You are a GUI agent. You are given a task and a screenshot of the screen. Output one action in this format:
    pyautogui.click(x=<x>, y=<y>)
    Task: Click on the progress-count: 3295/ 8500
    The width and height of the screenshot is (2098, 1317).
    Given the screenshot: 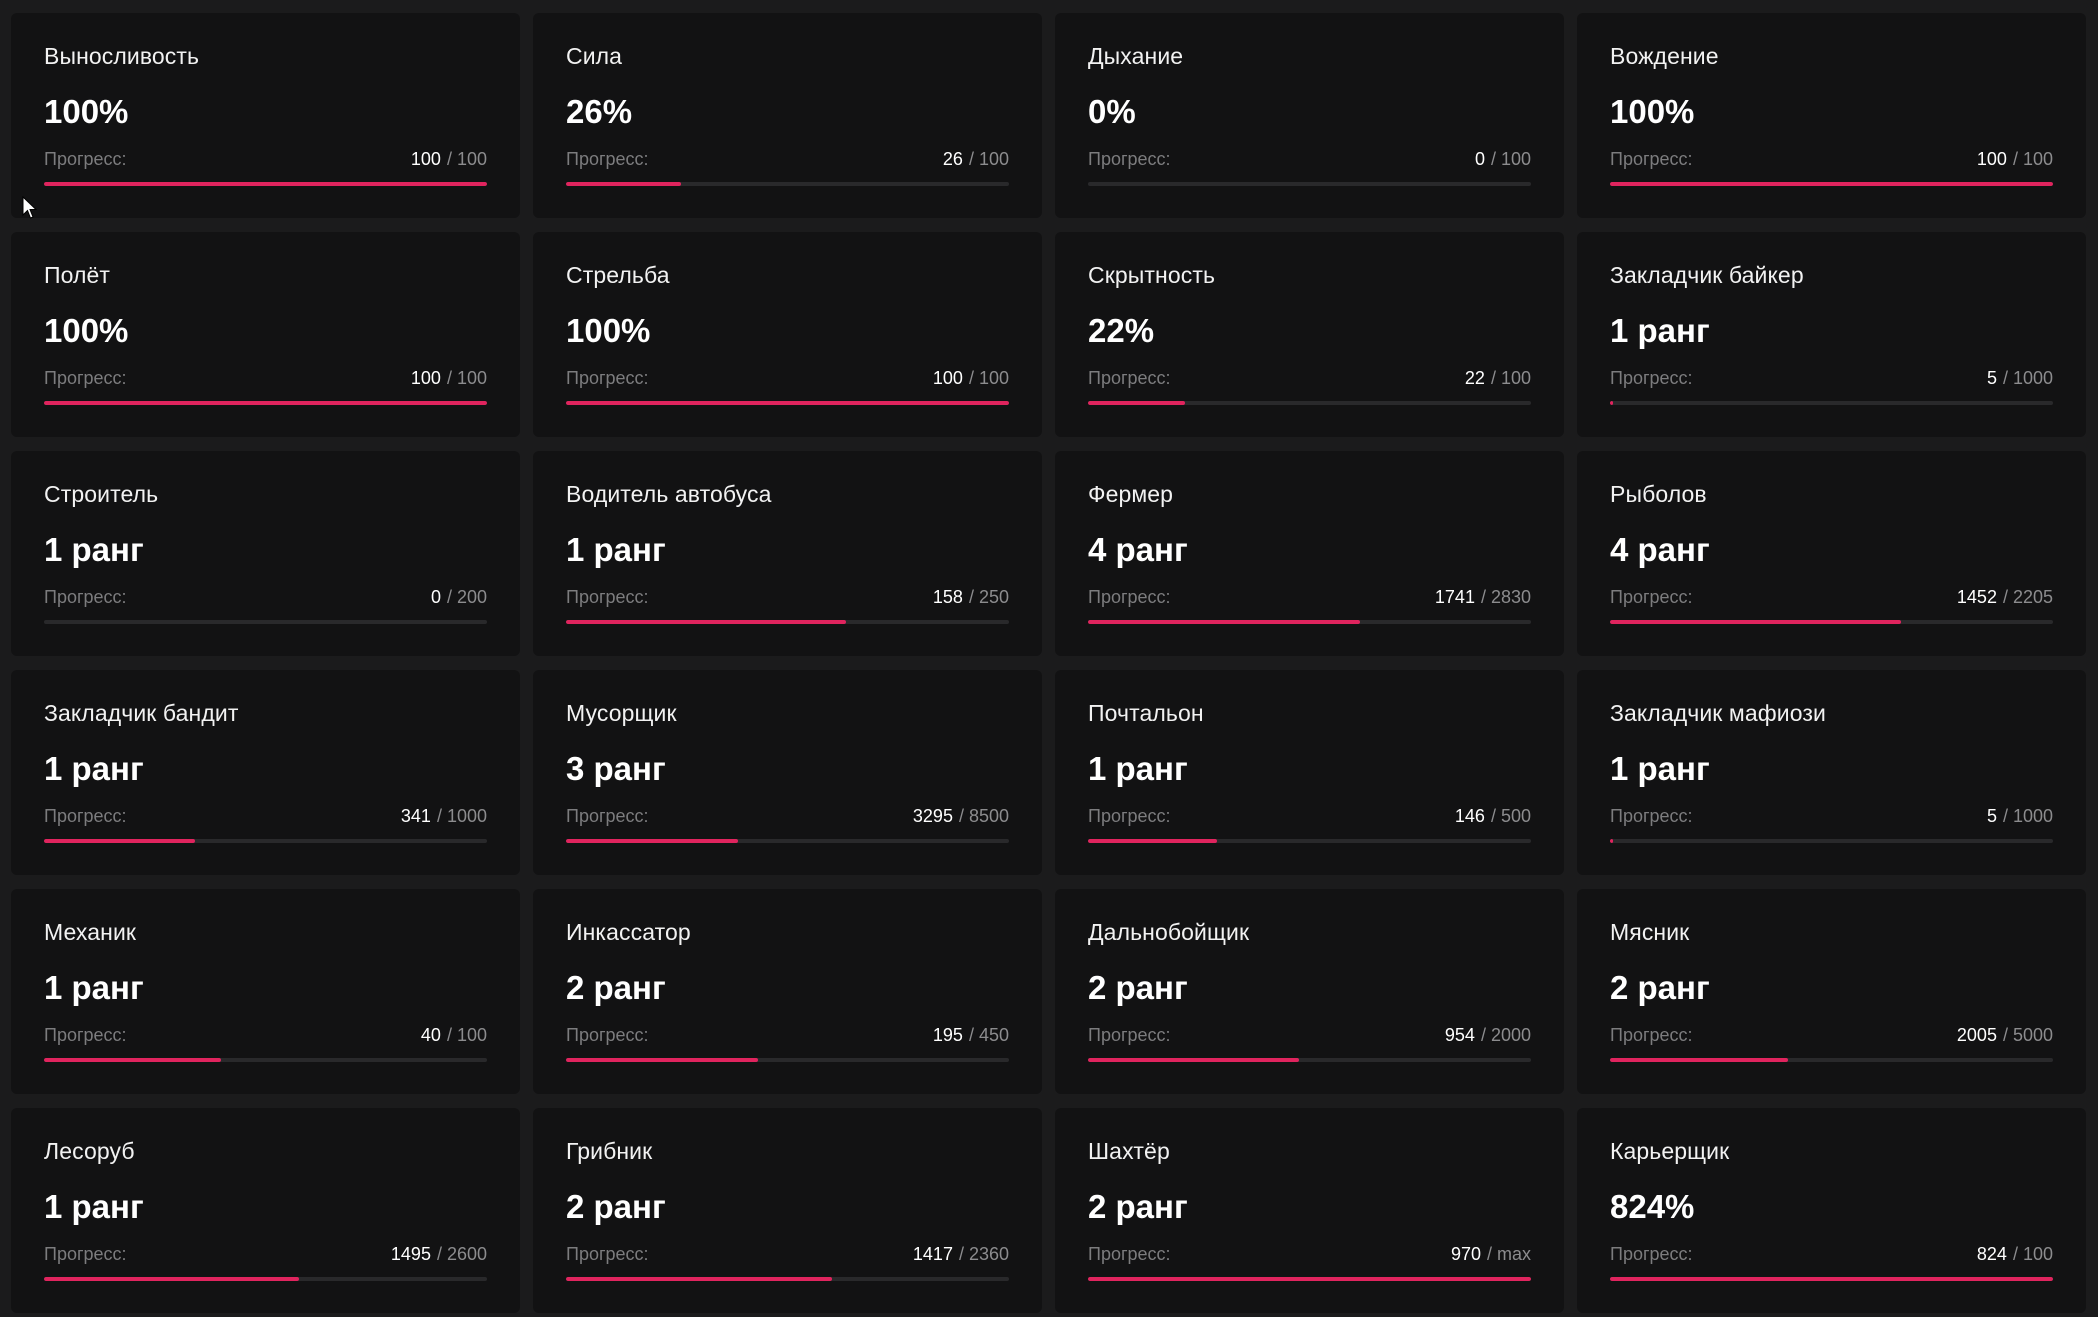 What is the action you would take?
    pyautogui.click(x=961, y=816)
    